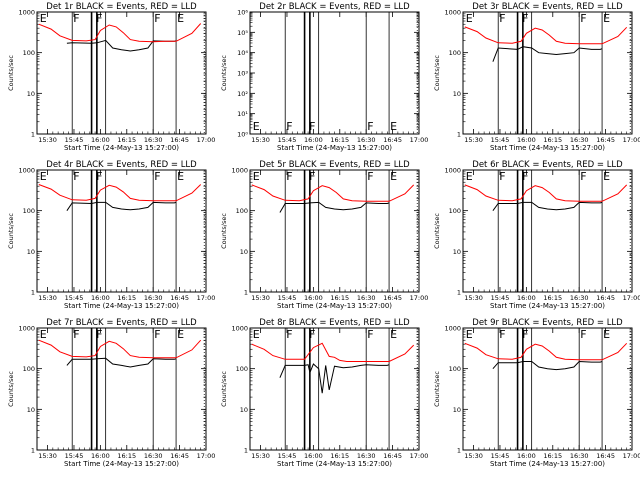  I want to click on y-tick-label: 10⁰, so click(242, 135).